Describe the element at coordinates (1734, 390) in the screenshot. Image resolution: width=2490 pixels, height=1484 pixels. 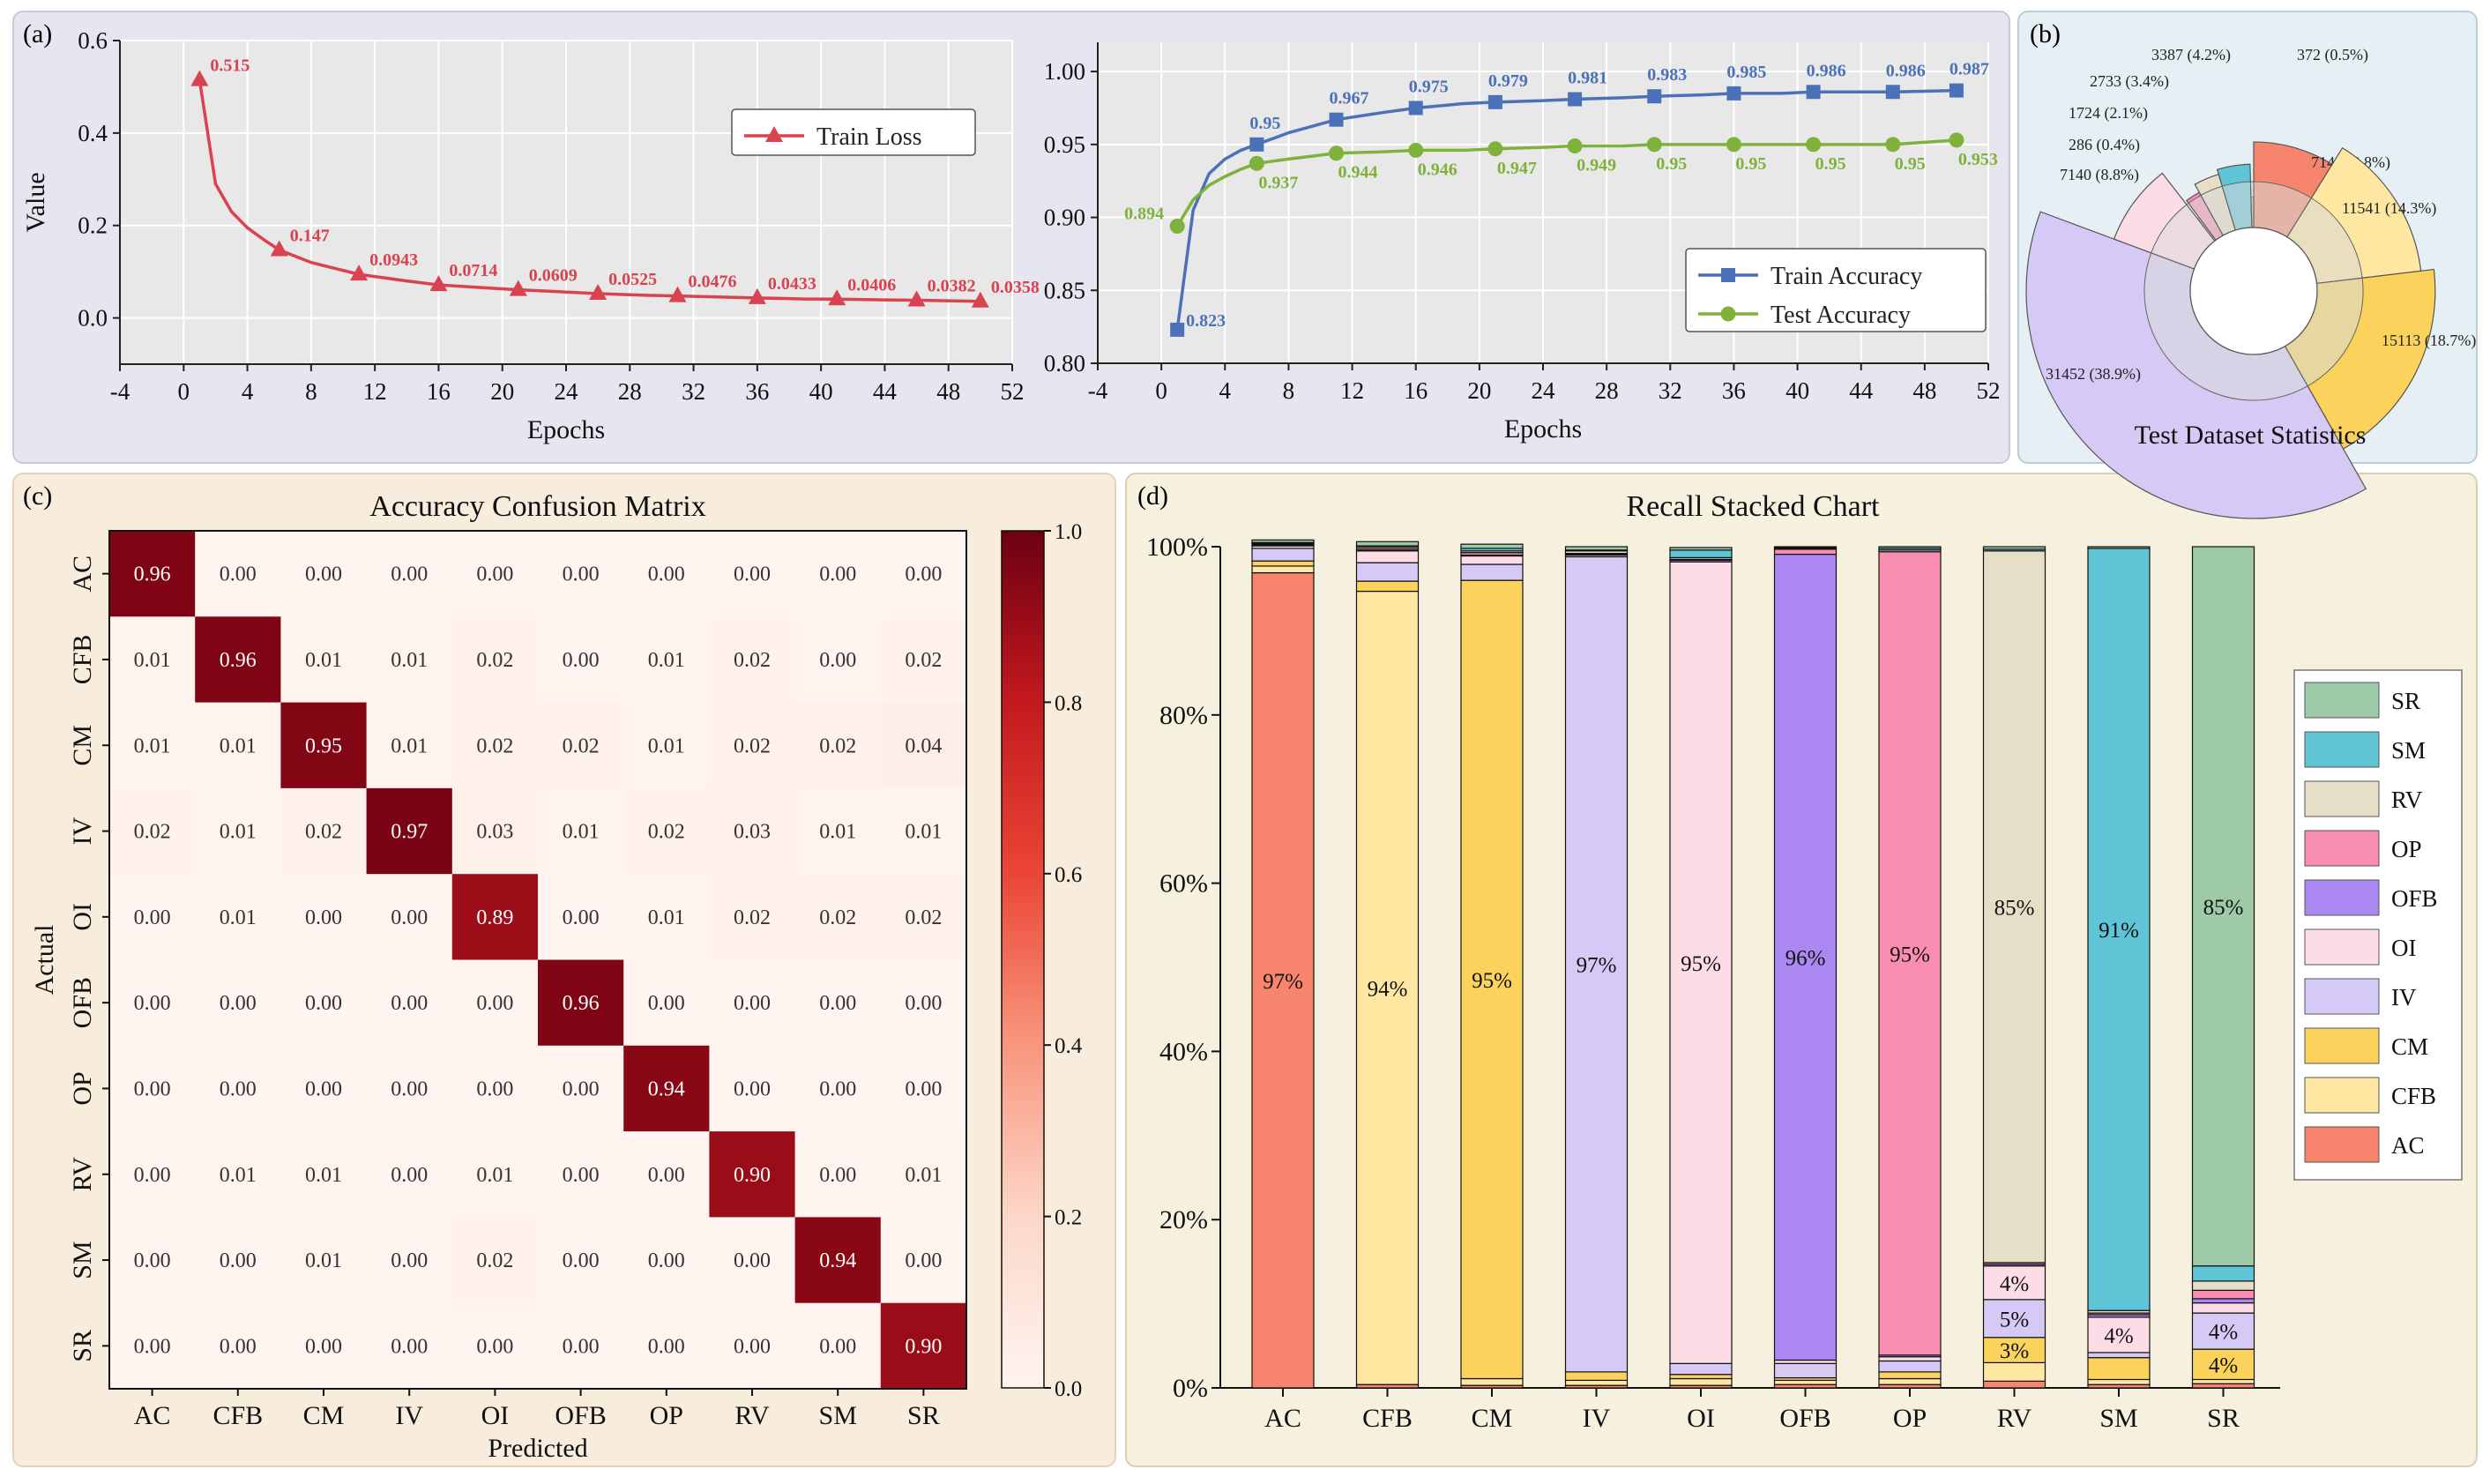
I see `x-tick-label: 36` at that location.